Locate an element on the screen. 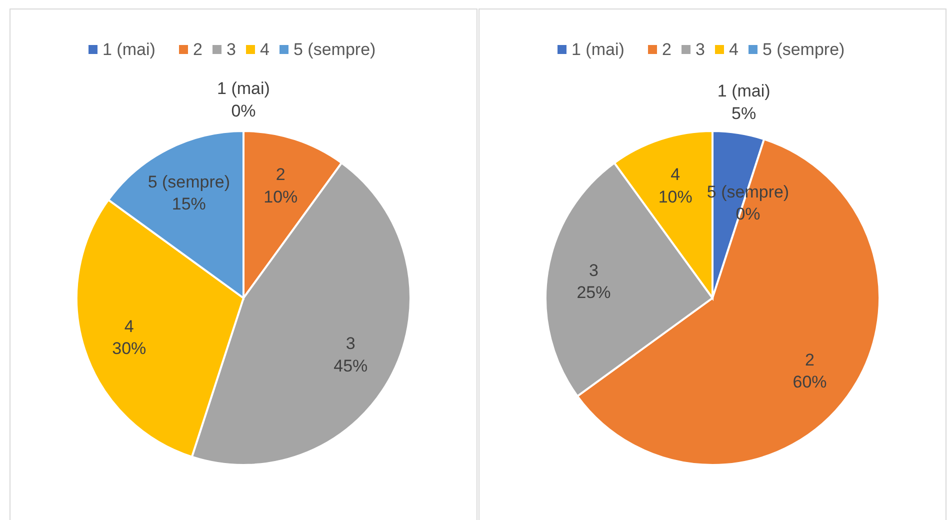  text: 0% is located at coordinates (243, 110).